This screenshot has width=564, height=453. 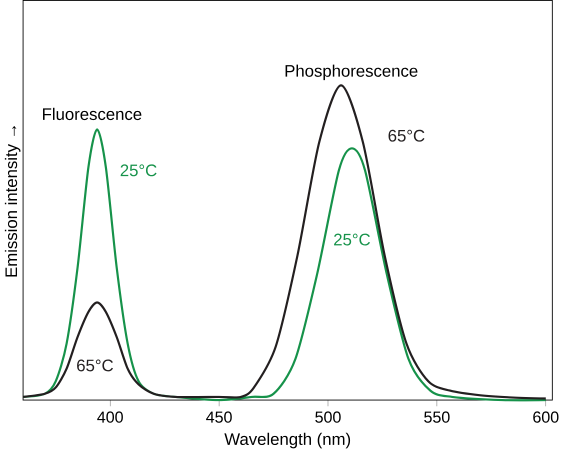 I want to click on x-tick-label: 550, so click(x=437, y=417).